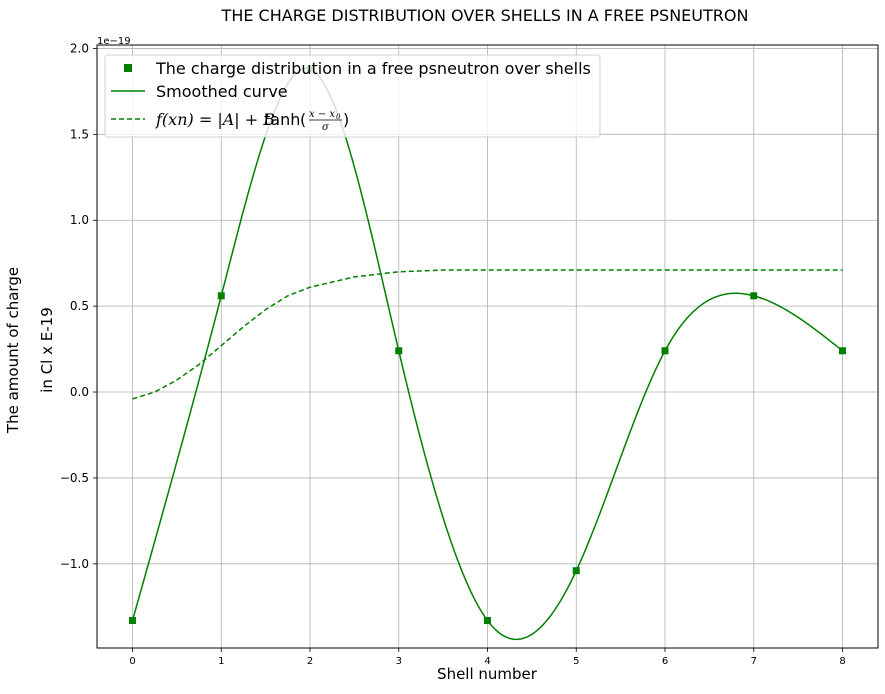  I want to click on legend-formula-lhs: f(xn) = |A| + B, so click(215, 119).